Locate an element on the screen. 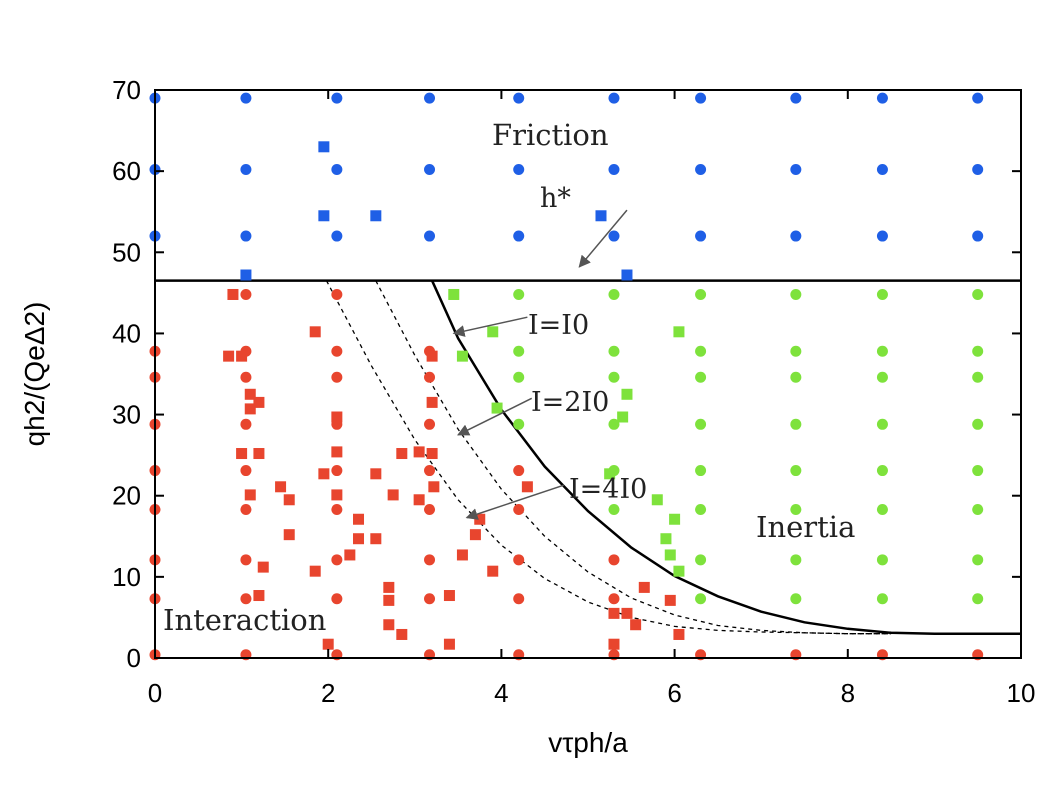  x-tick-label: 6 is located at coordinates (674, 693).